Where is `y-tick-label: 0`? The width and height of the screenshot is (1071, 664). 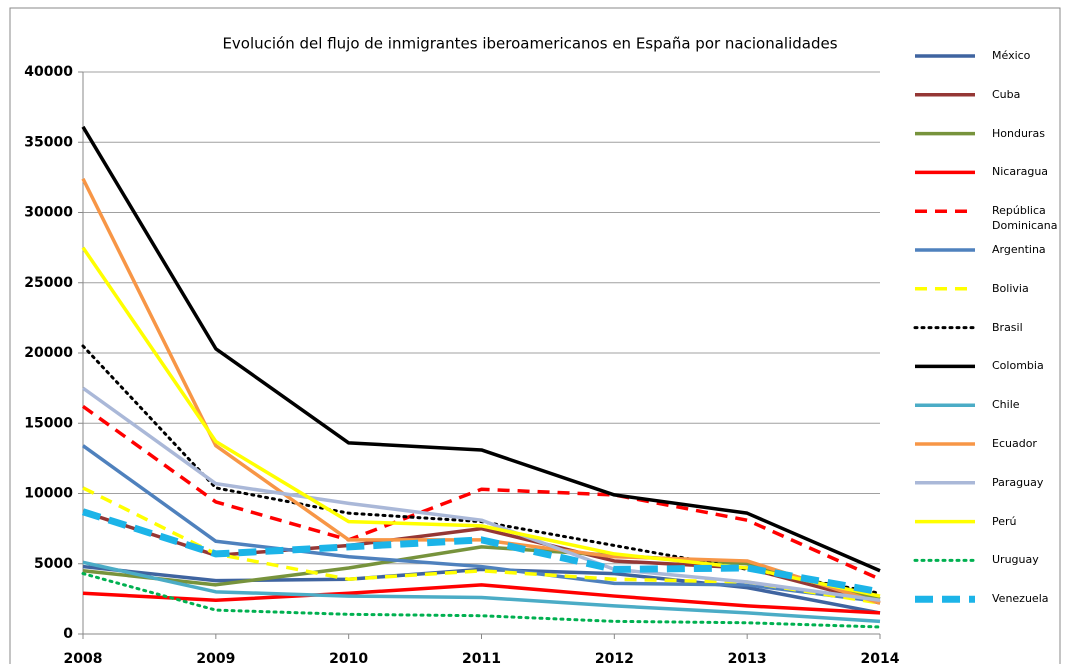
y-tick-label: 0 is located at coordinates (68, 634).